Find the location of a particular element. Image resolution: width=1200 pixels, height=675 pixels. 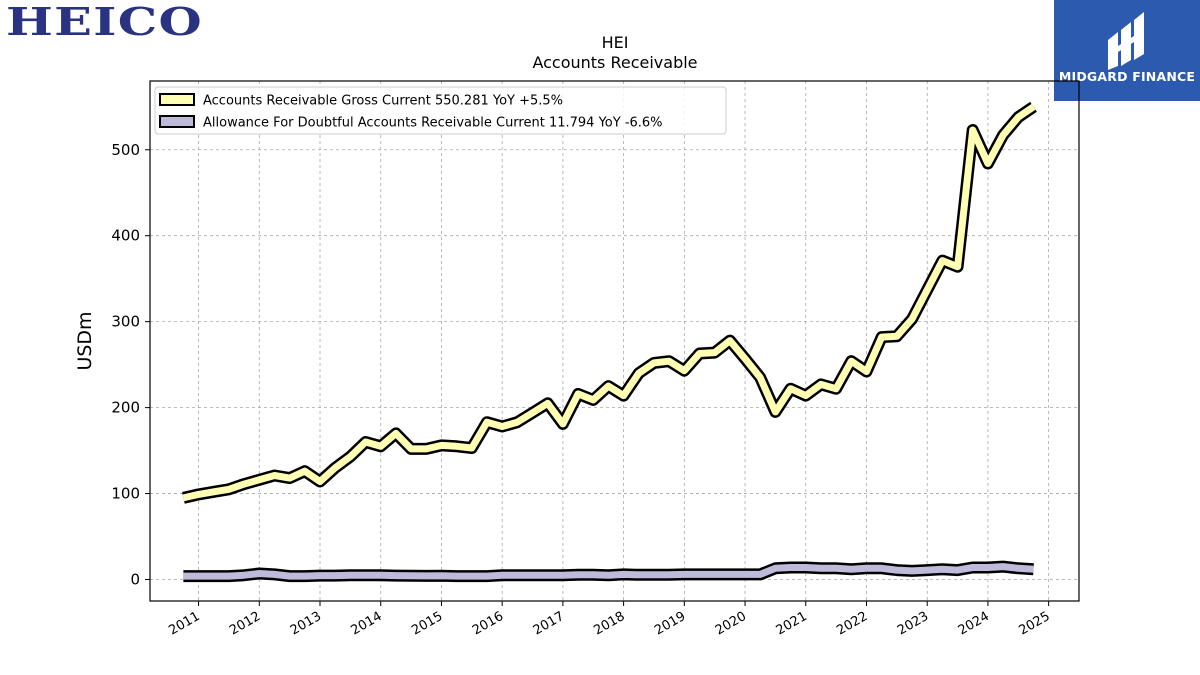

y-tick-label: 300 is located at coordinates (125, 322).